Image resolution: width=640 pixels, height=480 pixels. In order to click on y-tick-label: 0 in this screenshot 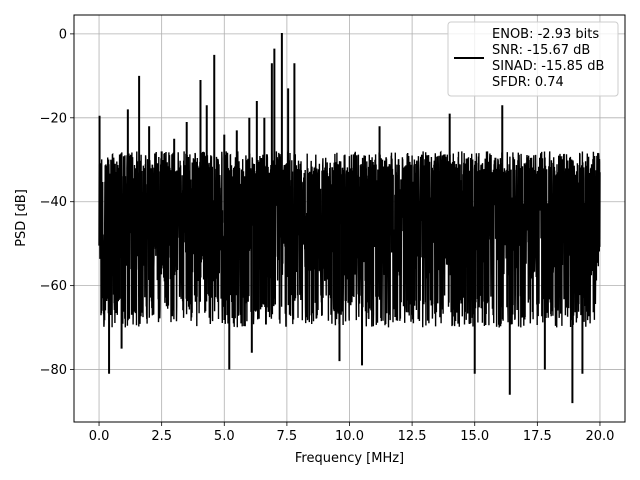, I will do `click(63, 34)`.